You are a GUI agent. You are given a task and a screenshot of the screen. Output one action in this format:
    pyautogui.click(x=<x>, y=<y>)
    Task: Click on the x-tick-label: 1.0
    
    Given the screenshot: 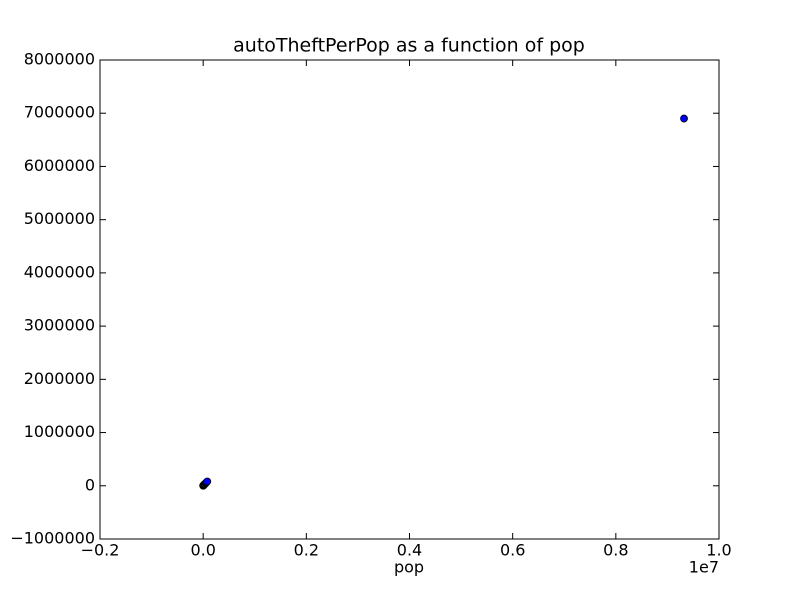 What is the action you would take?
    pyautogui.click(x=718, y=550)
    